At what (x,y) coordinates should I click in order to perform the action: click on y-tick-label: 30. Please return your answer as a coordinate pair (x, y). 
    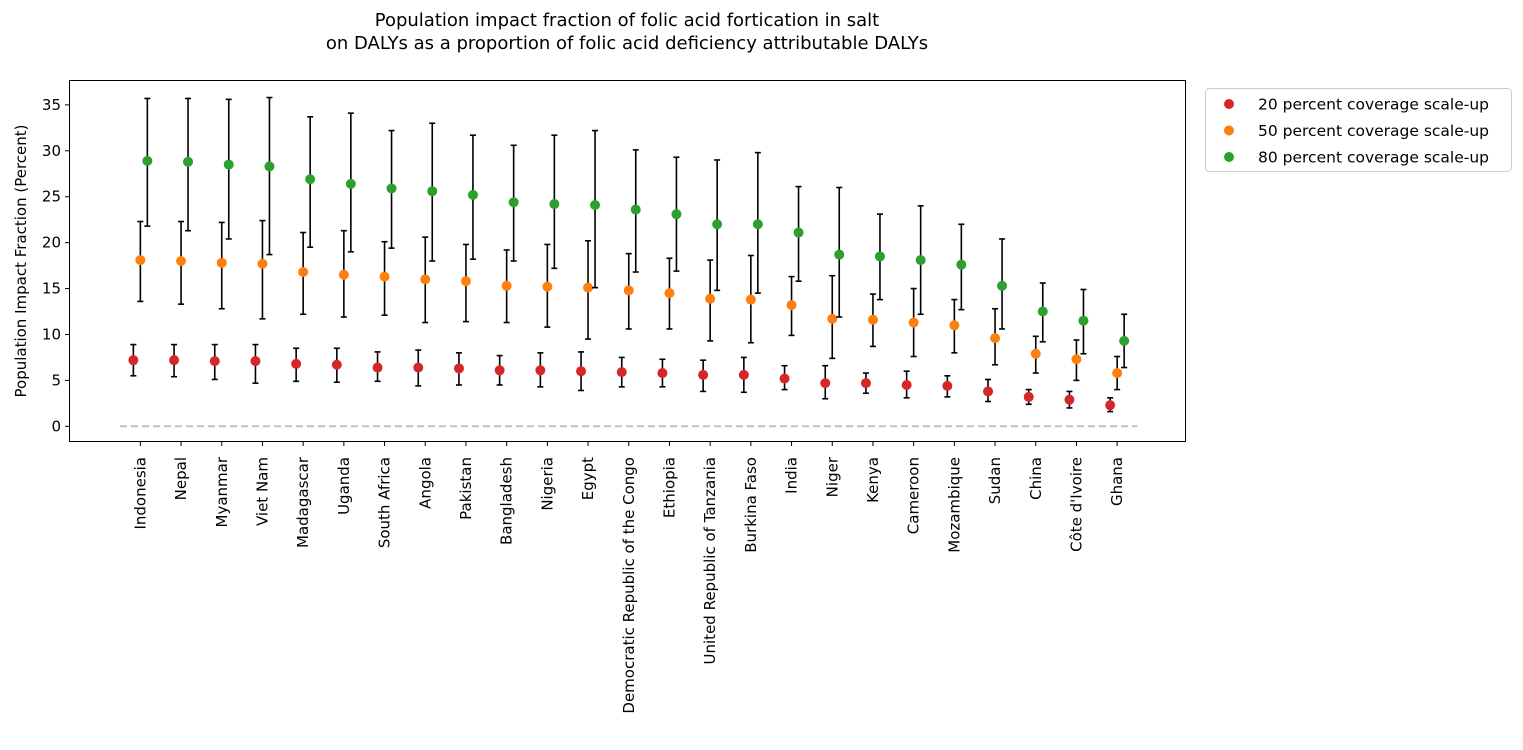
    Looking at the image, I should click on (51, 151).